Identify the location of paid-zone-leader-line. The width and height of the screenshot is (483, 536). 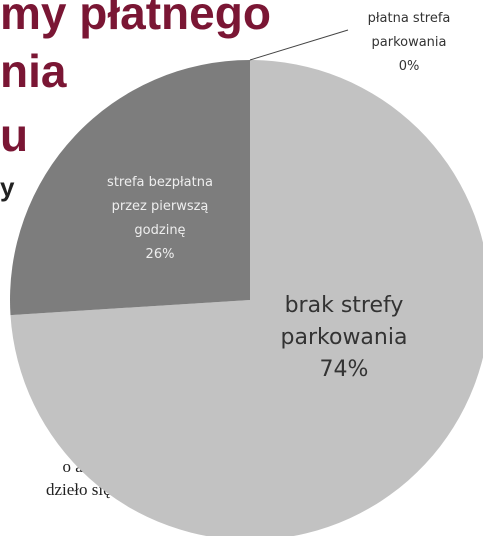
(299, 45).